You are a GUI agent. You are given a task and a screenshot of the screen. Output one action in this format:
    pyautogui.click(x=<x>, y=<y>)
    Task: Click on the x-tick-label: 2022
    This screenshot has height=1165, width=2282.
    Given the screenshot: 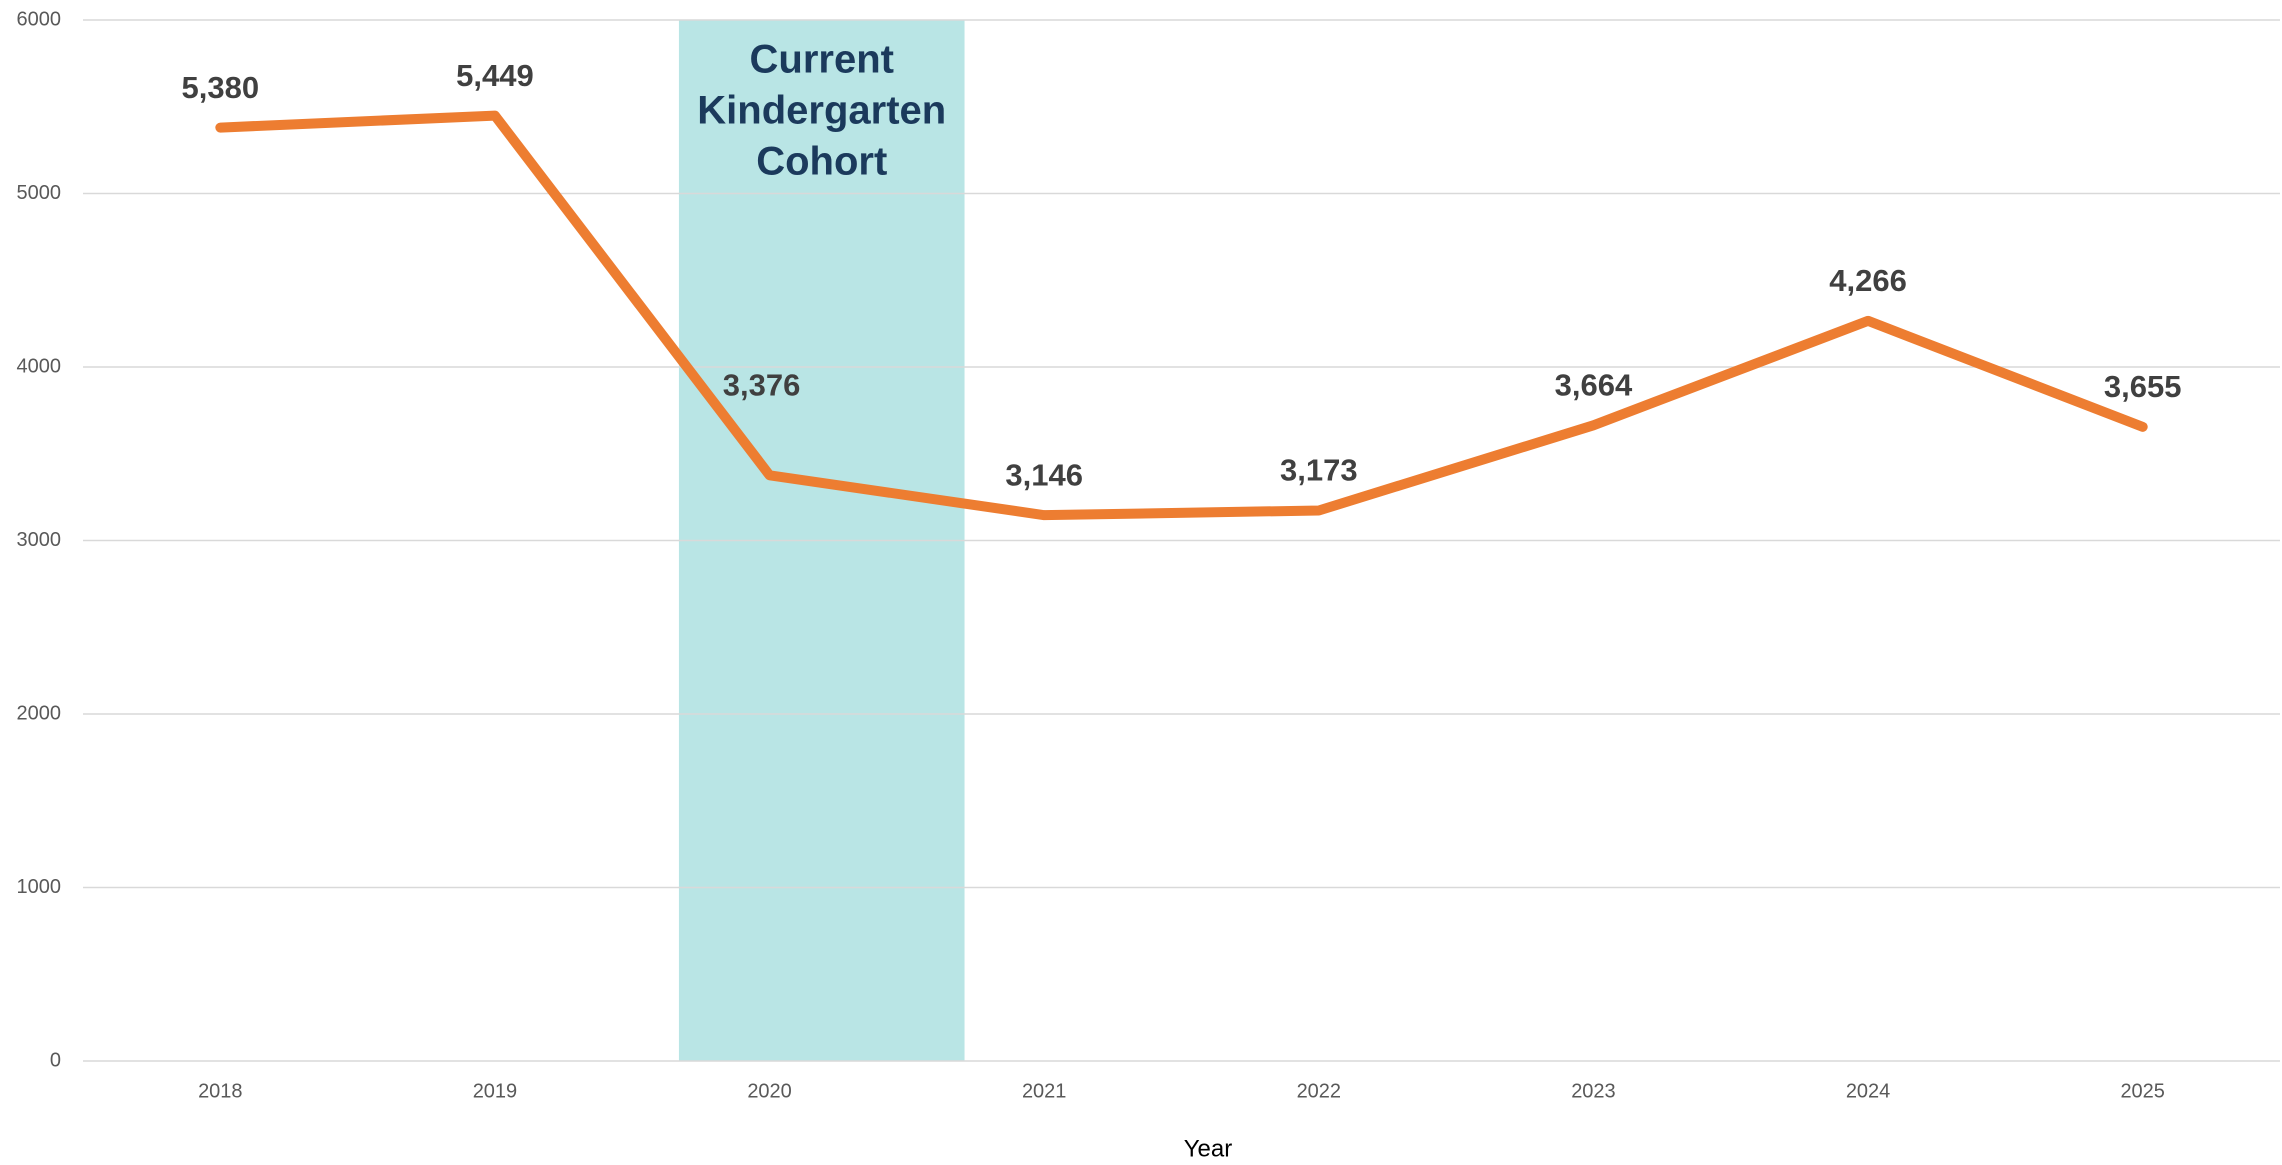 What is the action you would take?
    pyautogui.click(x=1319, y=1091)
    